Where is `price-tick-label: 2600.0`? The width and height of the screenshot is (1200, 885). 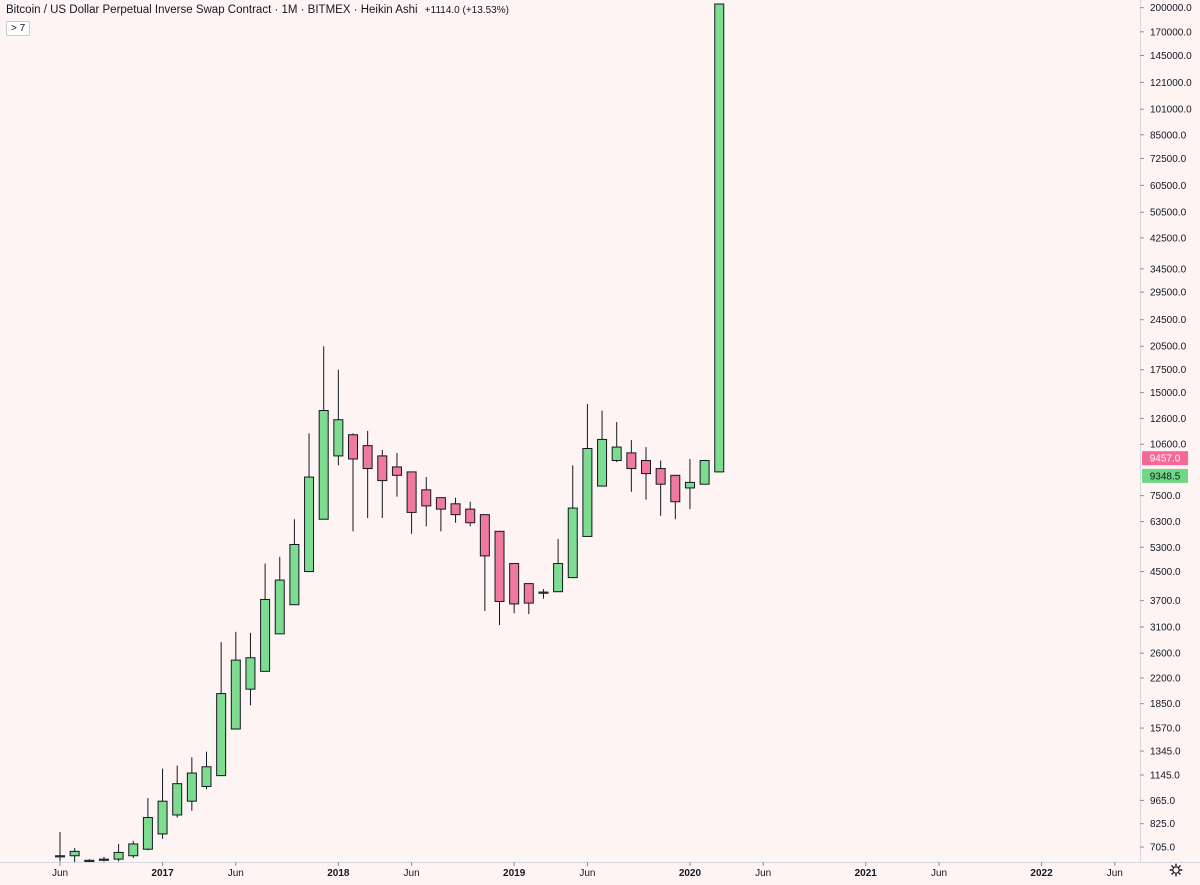 price-tick-label: 2600.0 is located at coordinates (1165, 654).